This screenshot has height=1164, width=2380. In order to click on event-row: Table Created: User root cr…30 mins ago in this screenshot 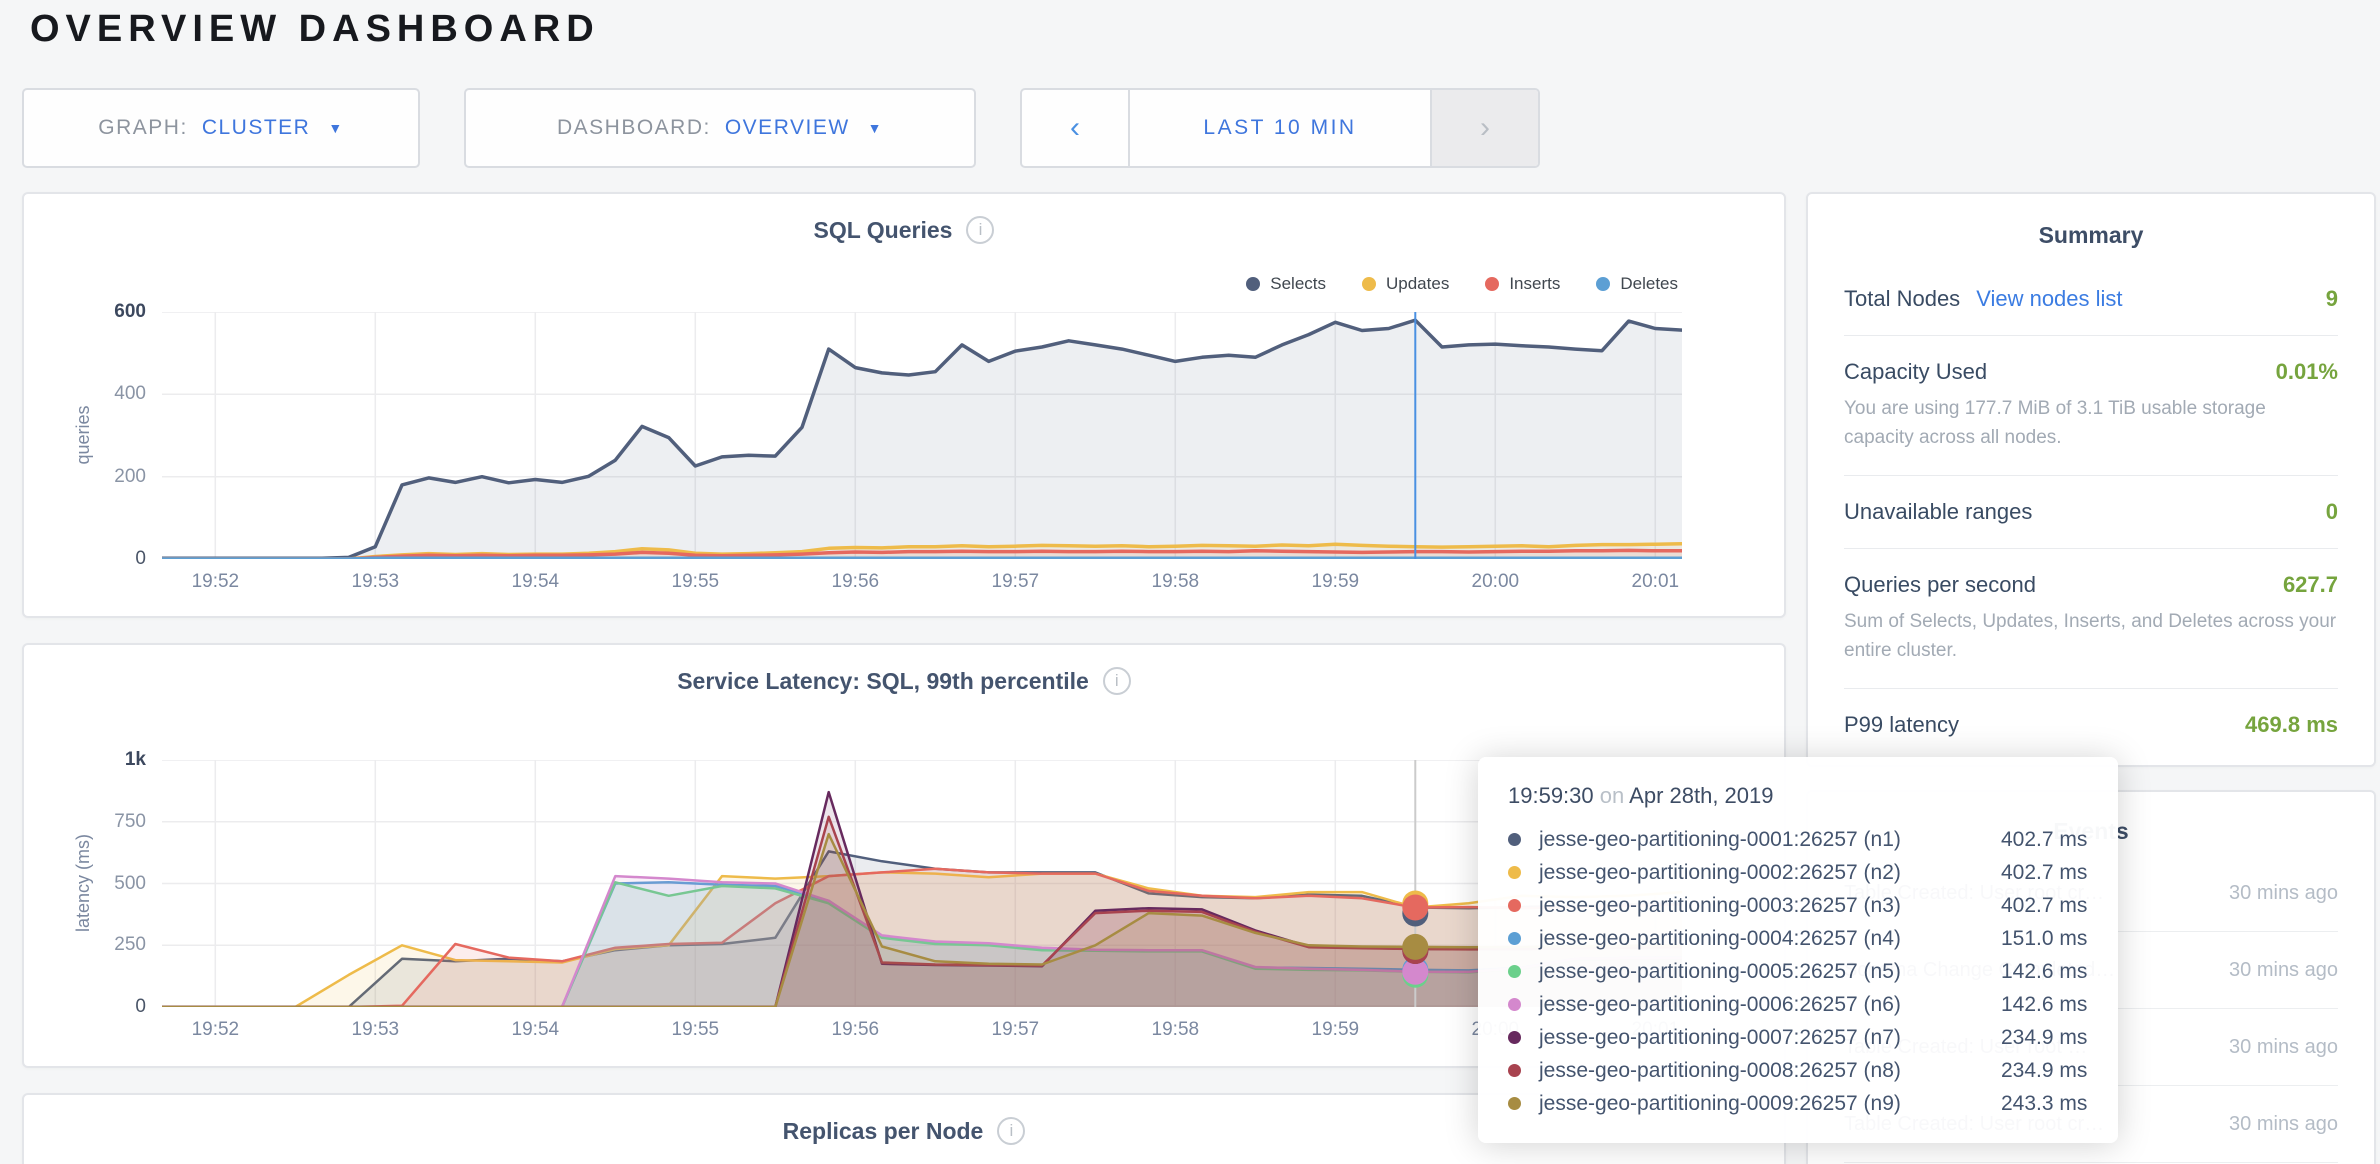, I will do `click(2091, 1124)`.